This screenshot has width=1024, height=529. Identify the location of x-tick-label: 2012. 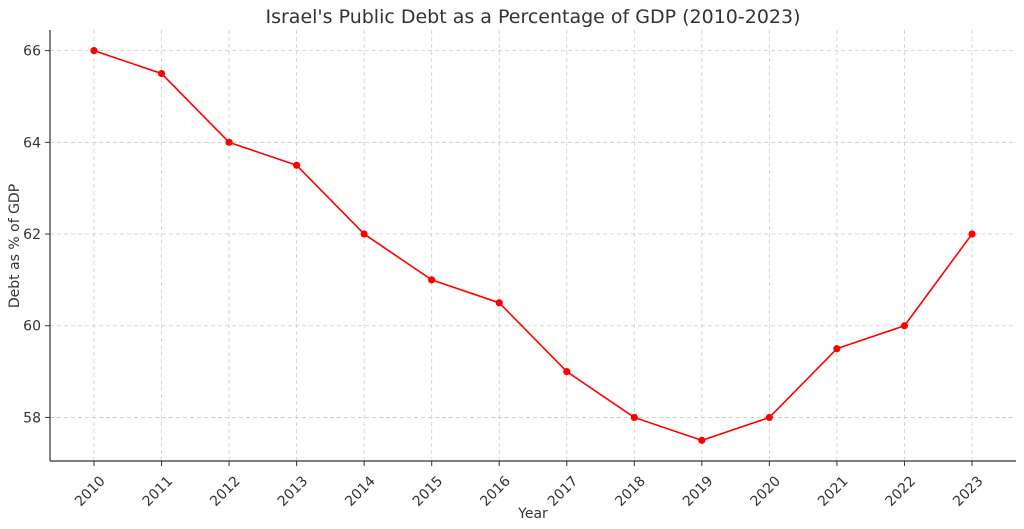
(225, 491).